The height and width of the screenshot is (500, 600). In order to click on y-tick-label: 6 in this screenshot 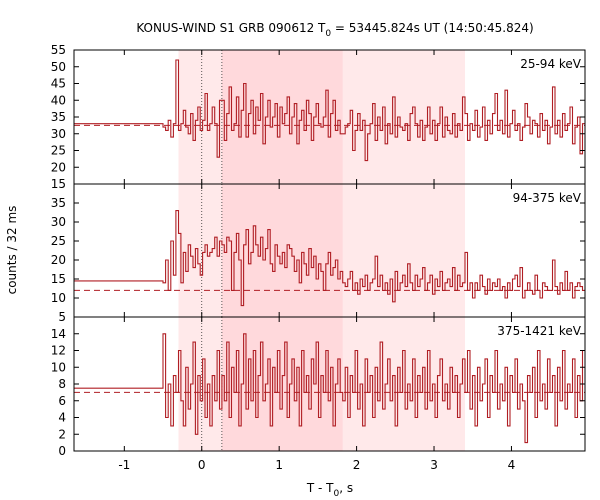, I will do `click(62, 401)`.